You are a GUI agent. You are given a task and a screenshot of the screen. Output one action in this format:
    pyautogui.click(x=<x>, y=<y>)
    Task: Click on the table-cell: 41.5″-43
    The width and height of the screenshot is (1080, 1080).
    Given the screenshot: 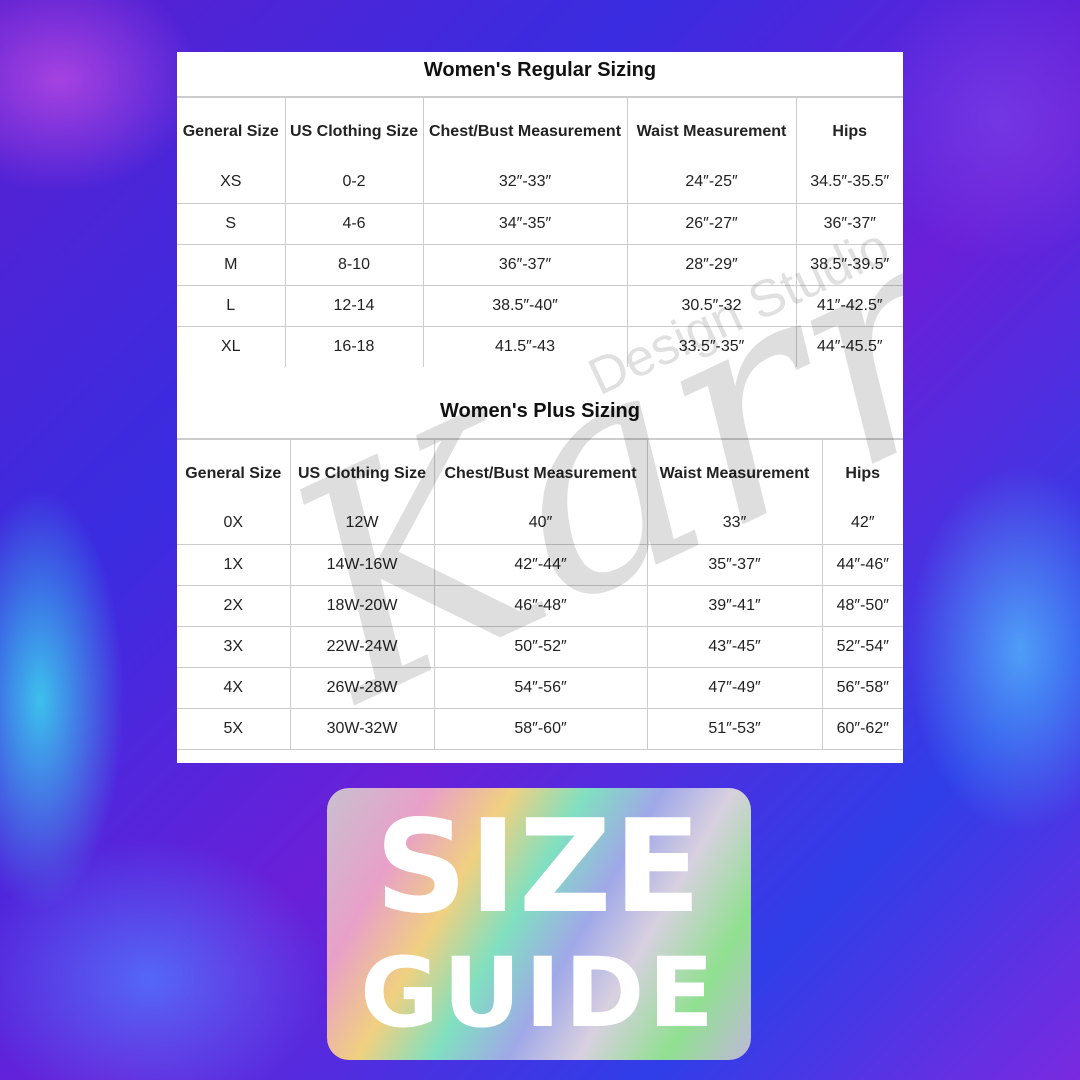 What is the action you would take?
    pyautogui.click(x=524, y=346)
    